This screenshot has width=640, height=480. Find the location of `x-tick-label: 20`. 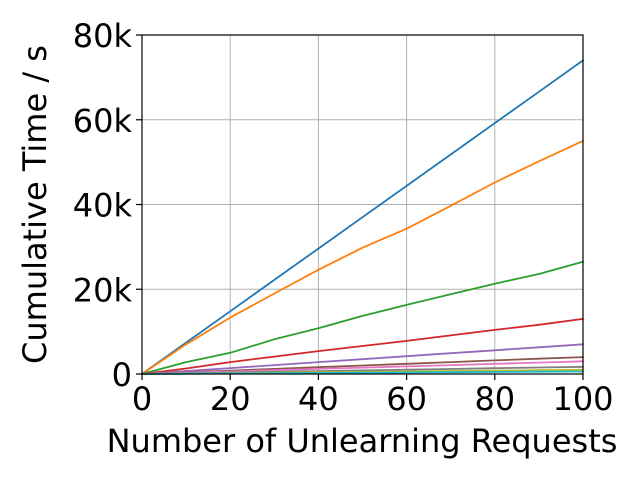

x-tick-label: 20 is located at coordinates (230, 399).